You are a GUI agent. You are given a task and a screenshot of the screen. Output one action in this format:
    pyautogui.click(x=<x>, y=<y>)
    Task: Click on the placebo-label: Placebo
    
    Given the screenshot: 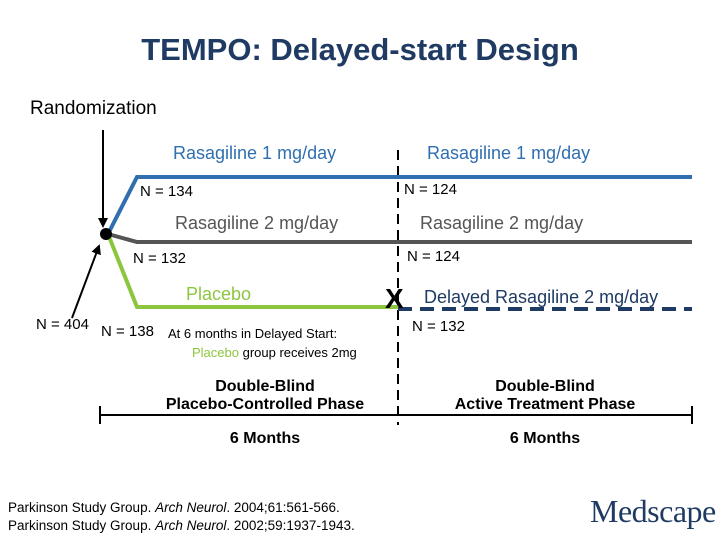 What is the action you would take?
    pyautogui.click(x=219, y=294)
    